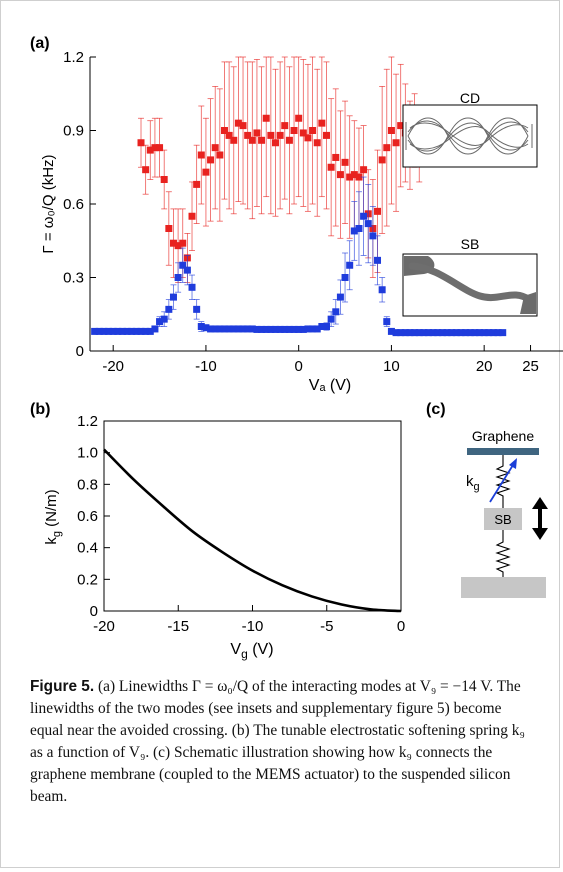 This screenshot has height=872, width=563. What do you see at coordinates (40, 43) in the screenshot?
I see `panel-a-label: (a)` at bounding box center [40, 43].